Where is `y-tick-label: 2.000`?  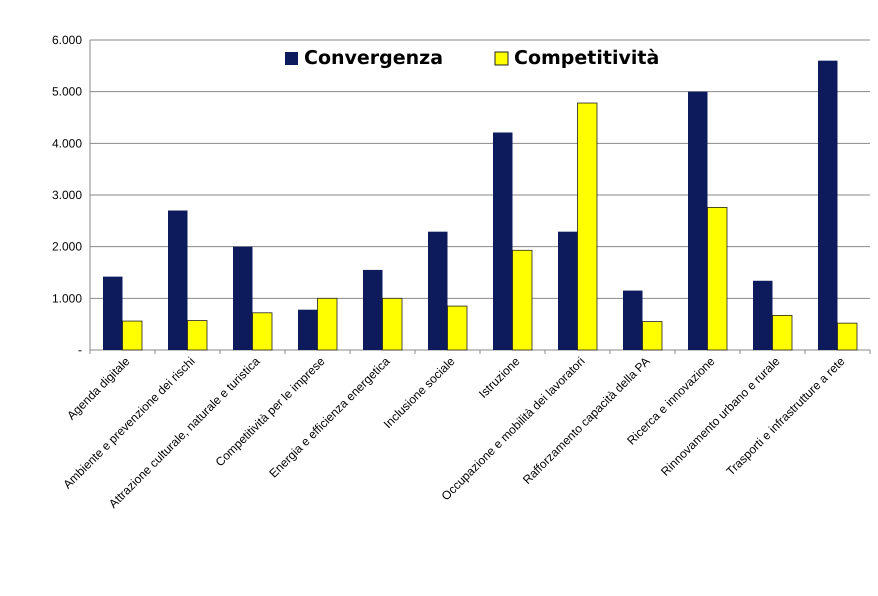 y-tick-label: 2.000 is located at coordinates (67, 247).